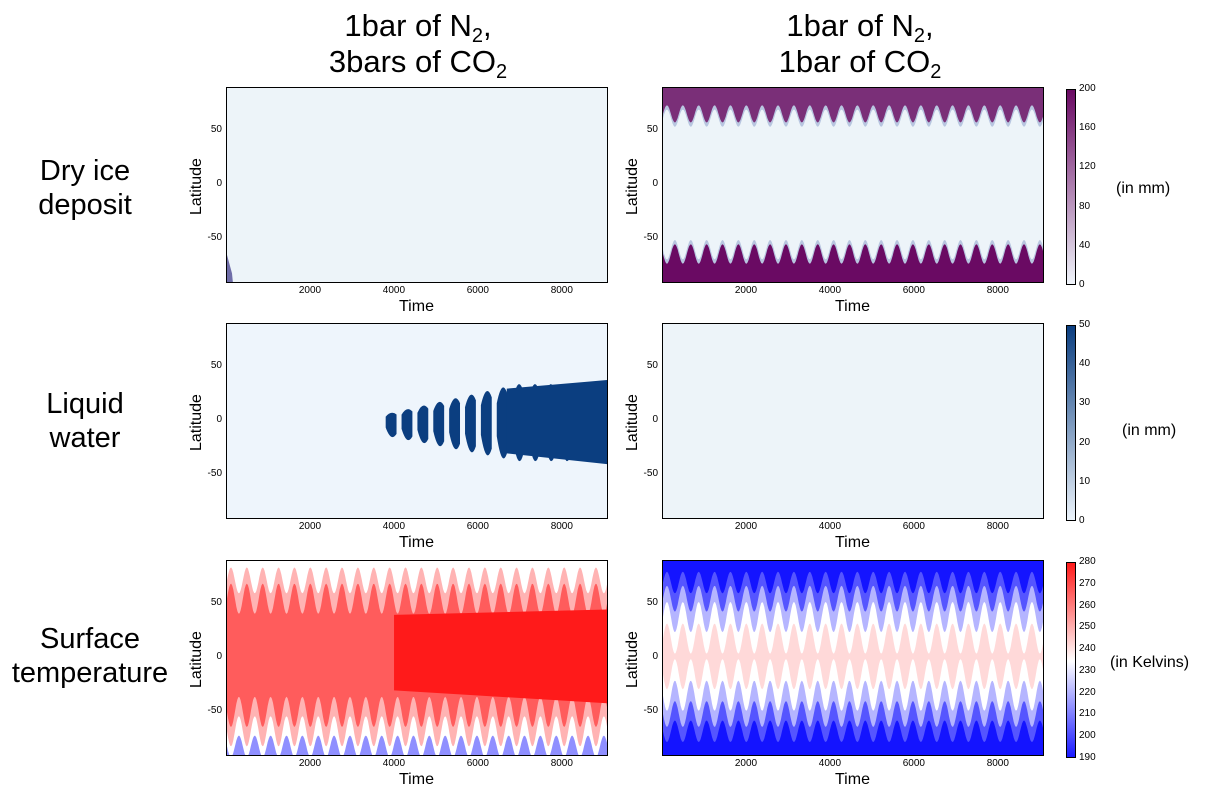 The height and width of the screenshot is (794, 1208). Describe the element at coordinates (90, 656) in the screenshot. I see `row-title-surface-temp: Surface temperature` at that location.